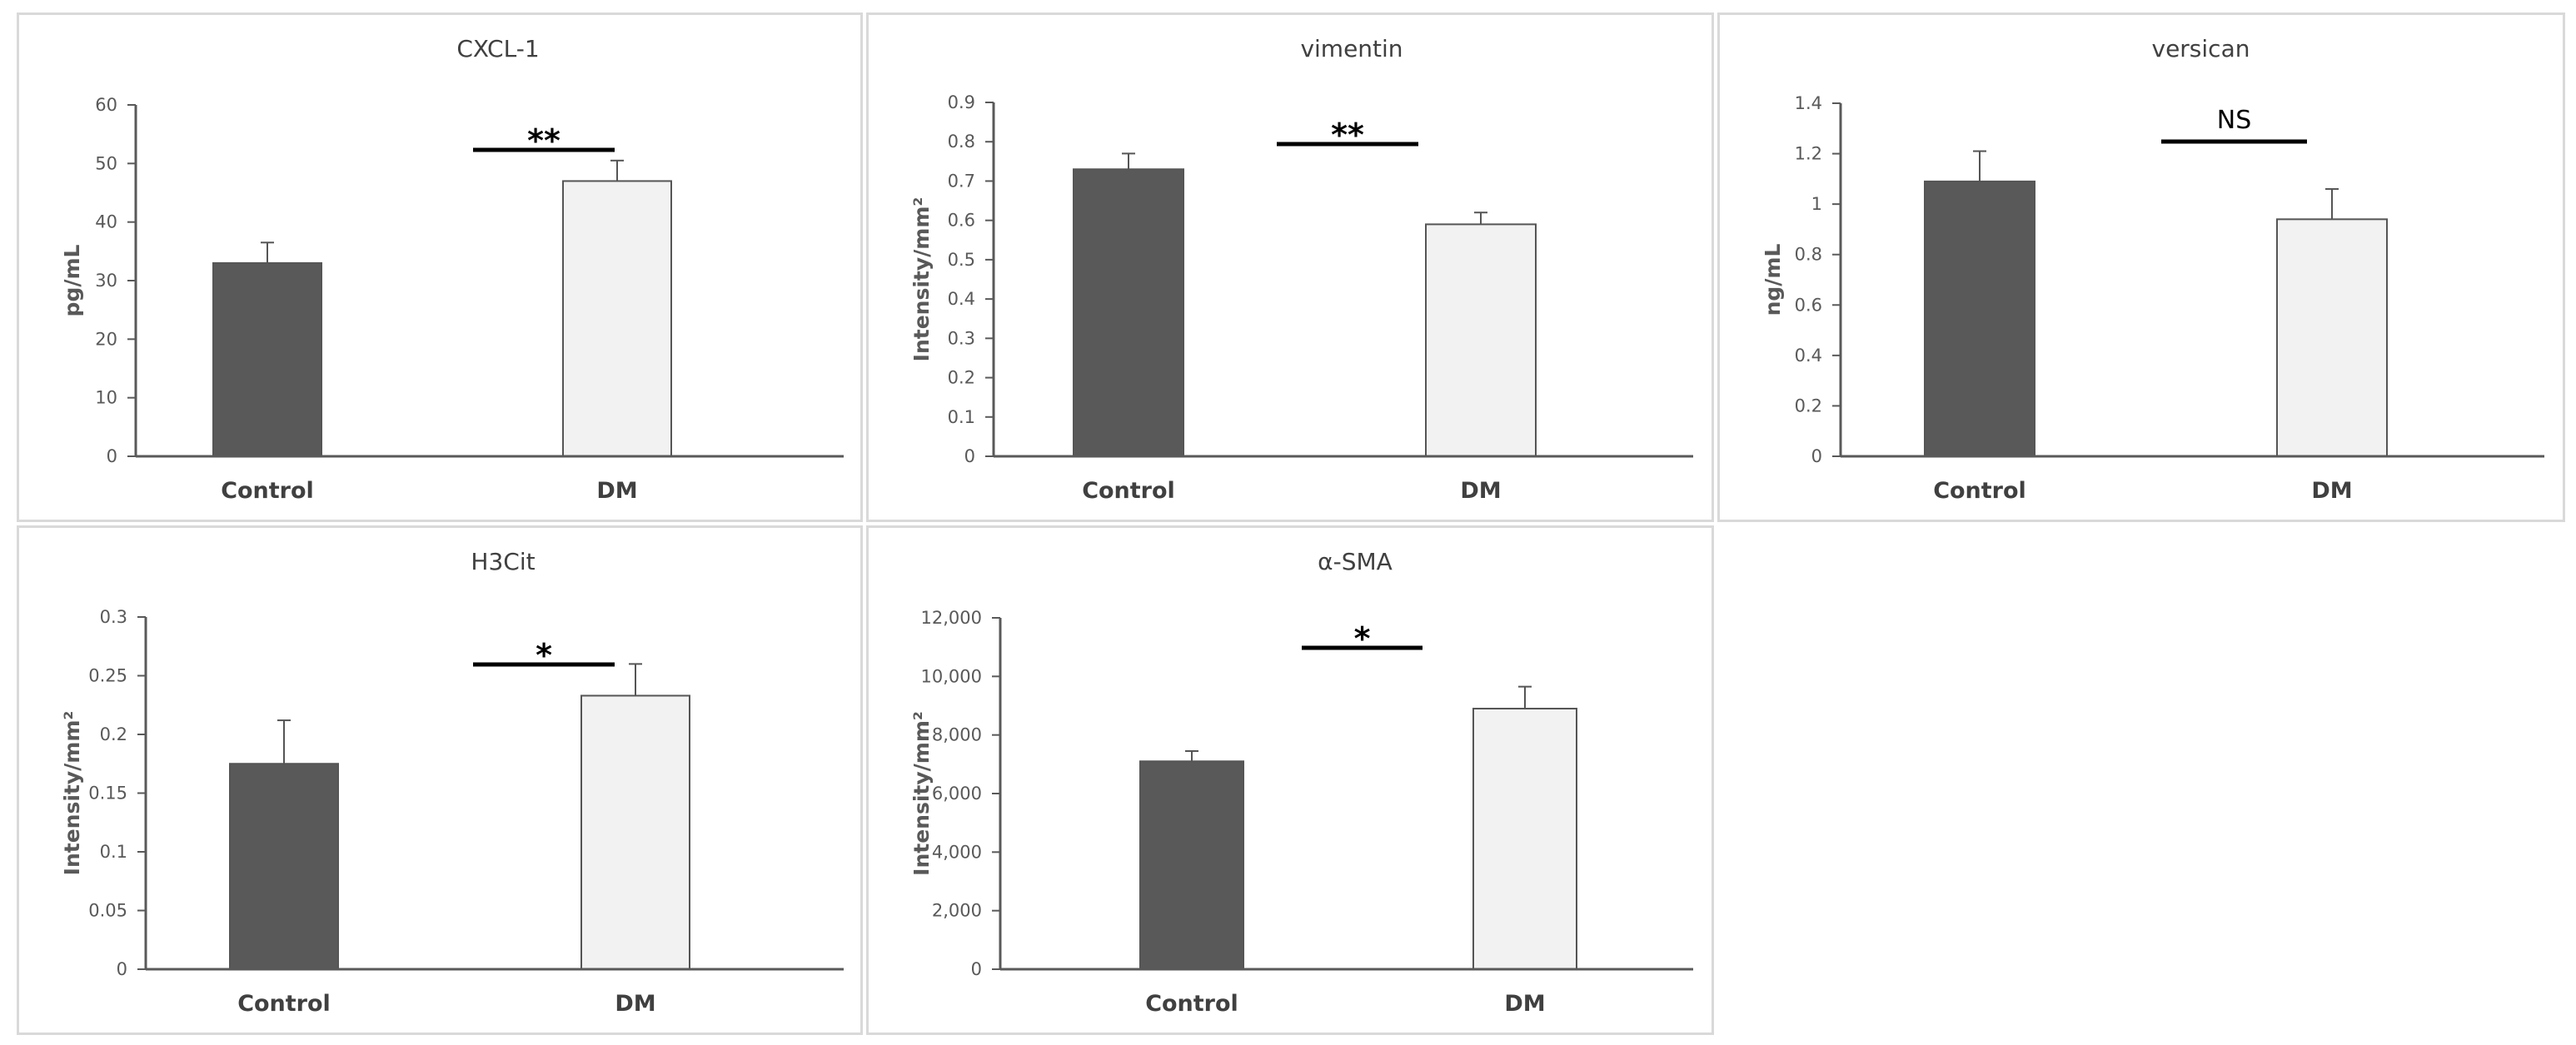 The width and height of the screenshot is (2576, 1045). Describe the element at coordinates (957, 735) in the screenshot. I see `y-tick-label: 8,000` at that location.